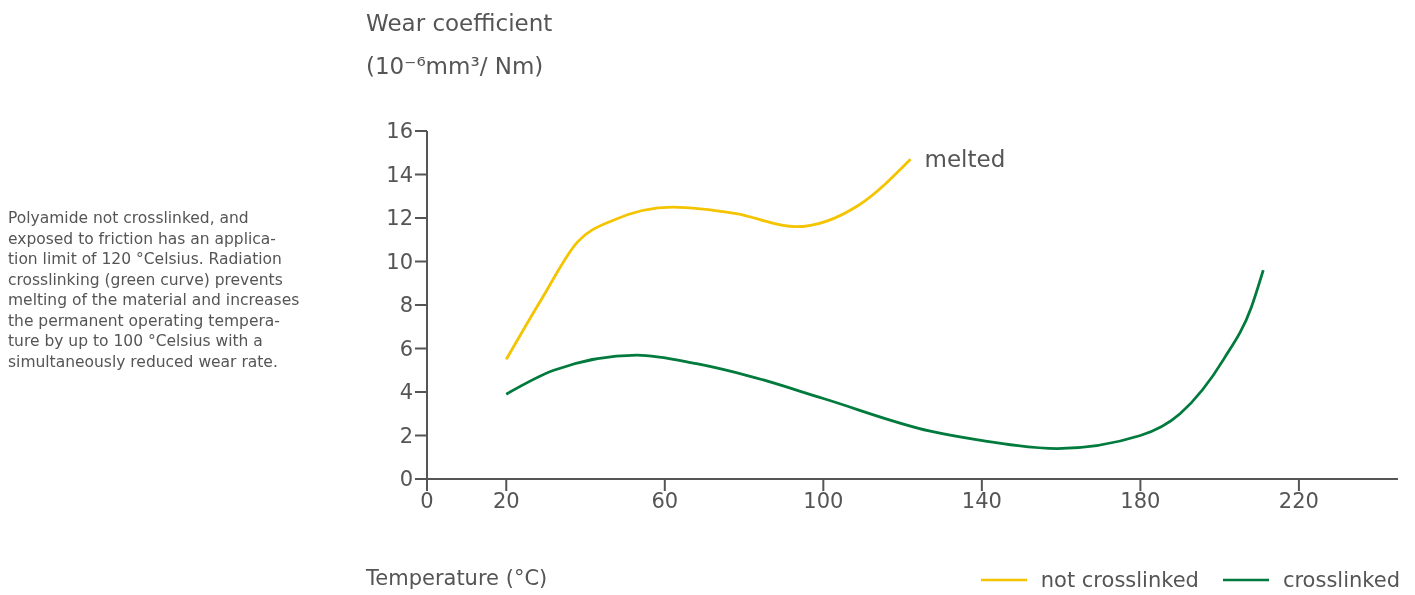  Describe the element at coordinates (457, 578) in the screenshot. I see `x-axis-title: Temperature (°C)` at that location.